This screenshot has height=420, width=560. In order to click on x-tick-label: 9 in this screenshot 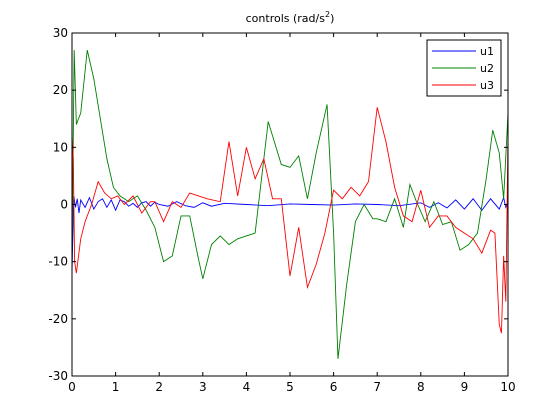, I will do `click(465, 387)`.